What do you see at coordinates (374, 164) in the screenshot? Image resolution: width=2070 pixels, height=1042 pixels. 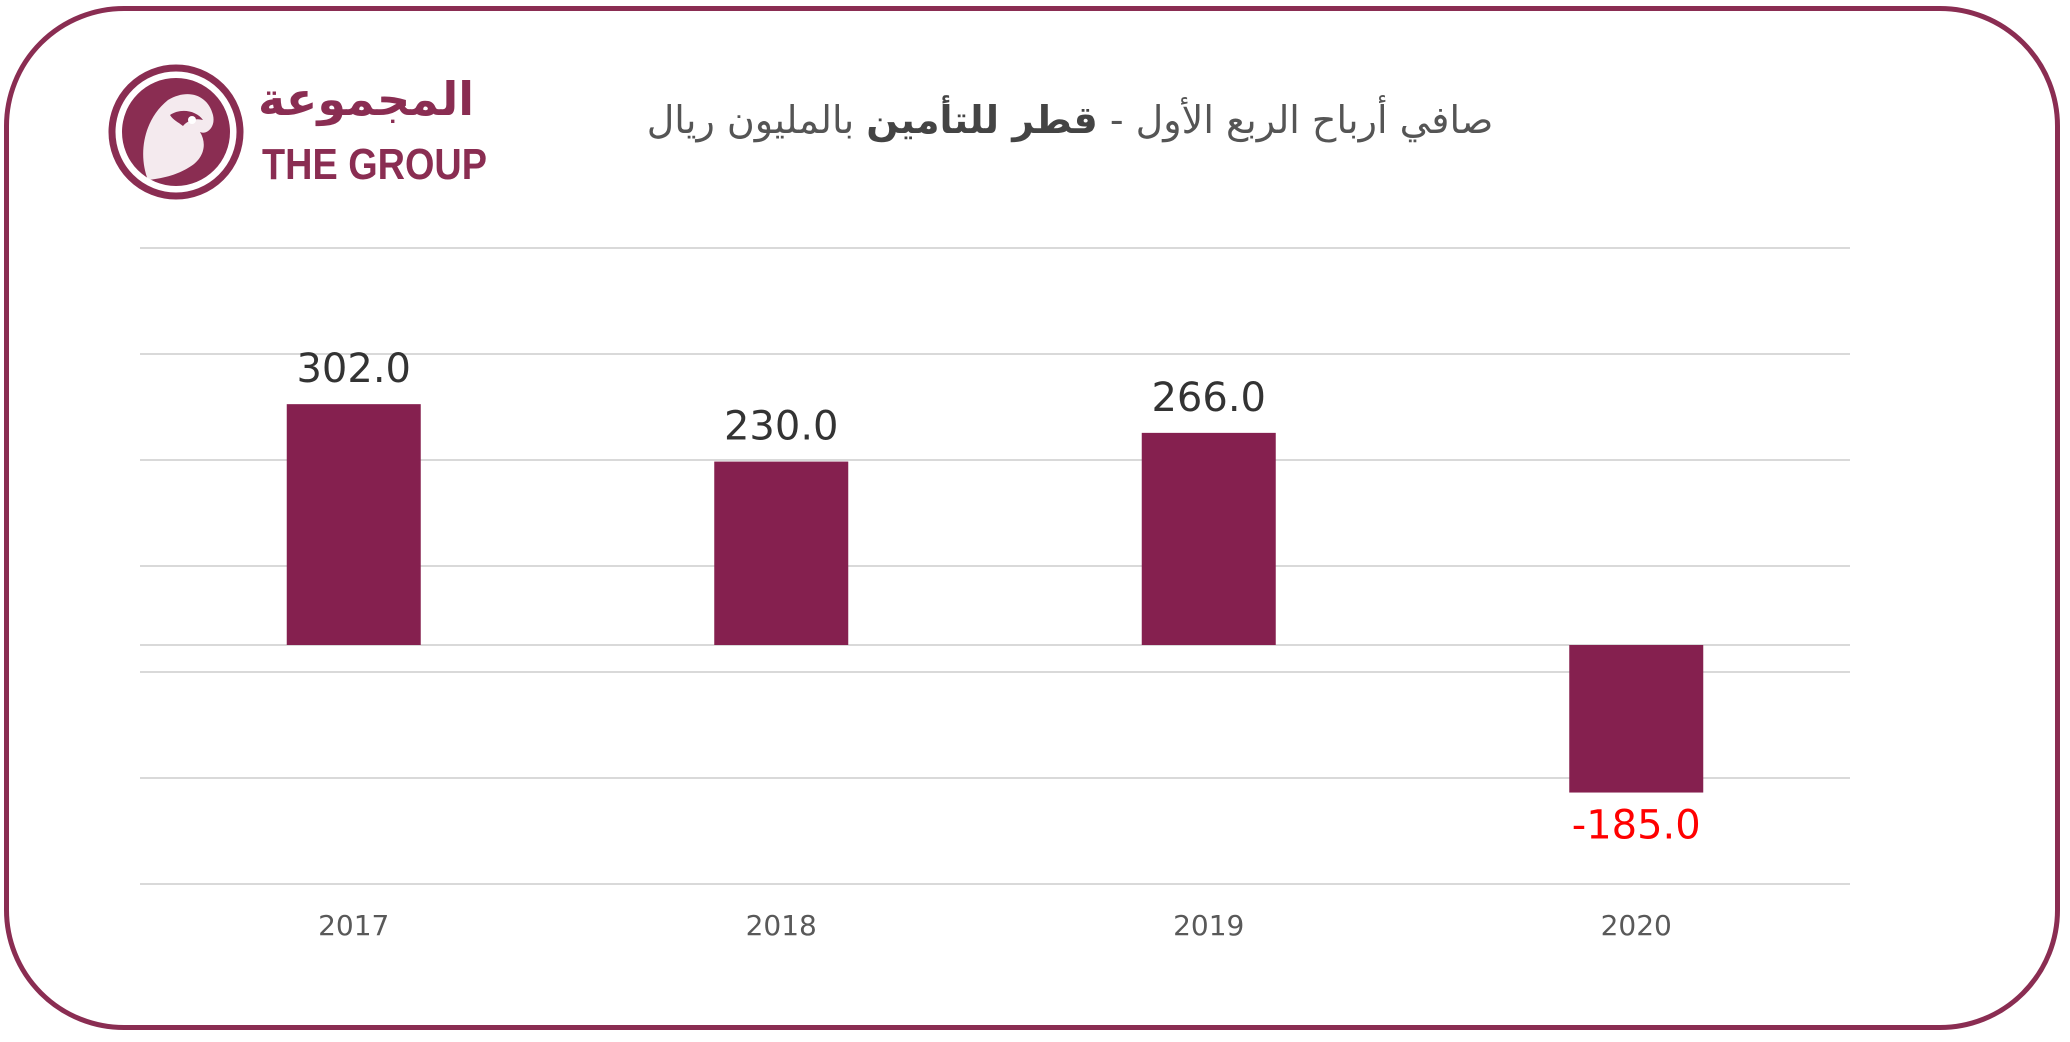 I see `logo-text-english: THE GROUP` at bounding box center [374, 164].